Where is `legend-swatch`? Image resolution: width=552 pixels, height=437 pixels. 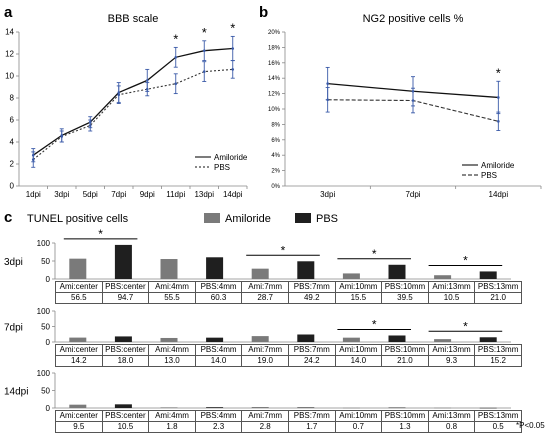 legend-swatch is located at coordinates (212, 218).